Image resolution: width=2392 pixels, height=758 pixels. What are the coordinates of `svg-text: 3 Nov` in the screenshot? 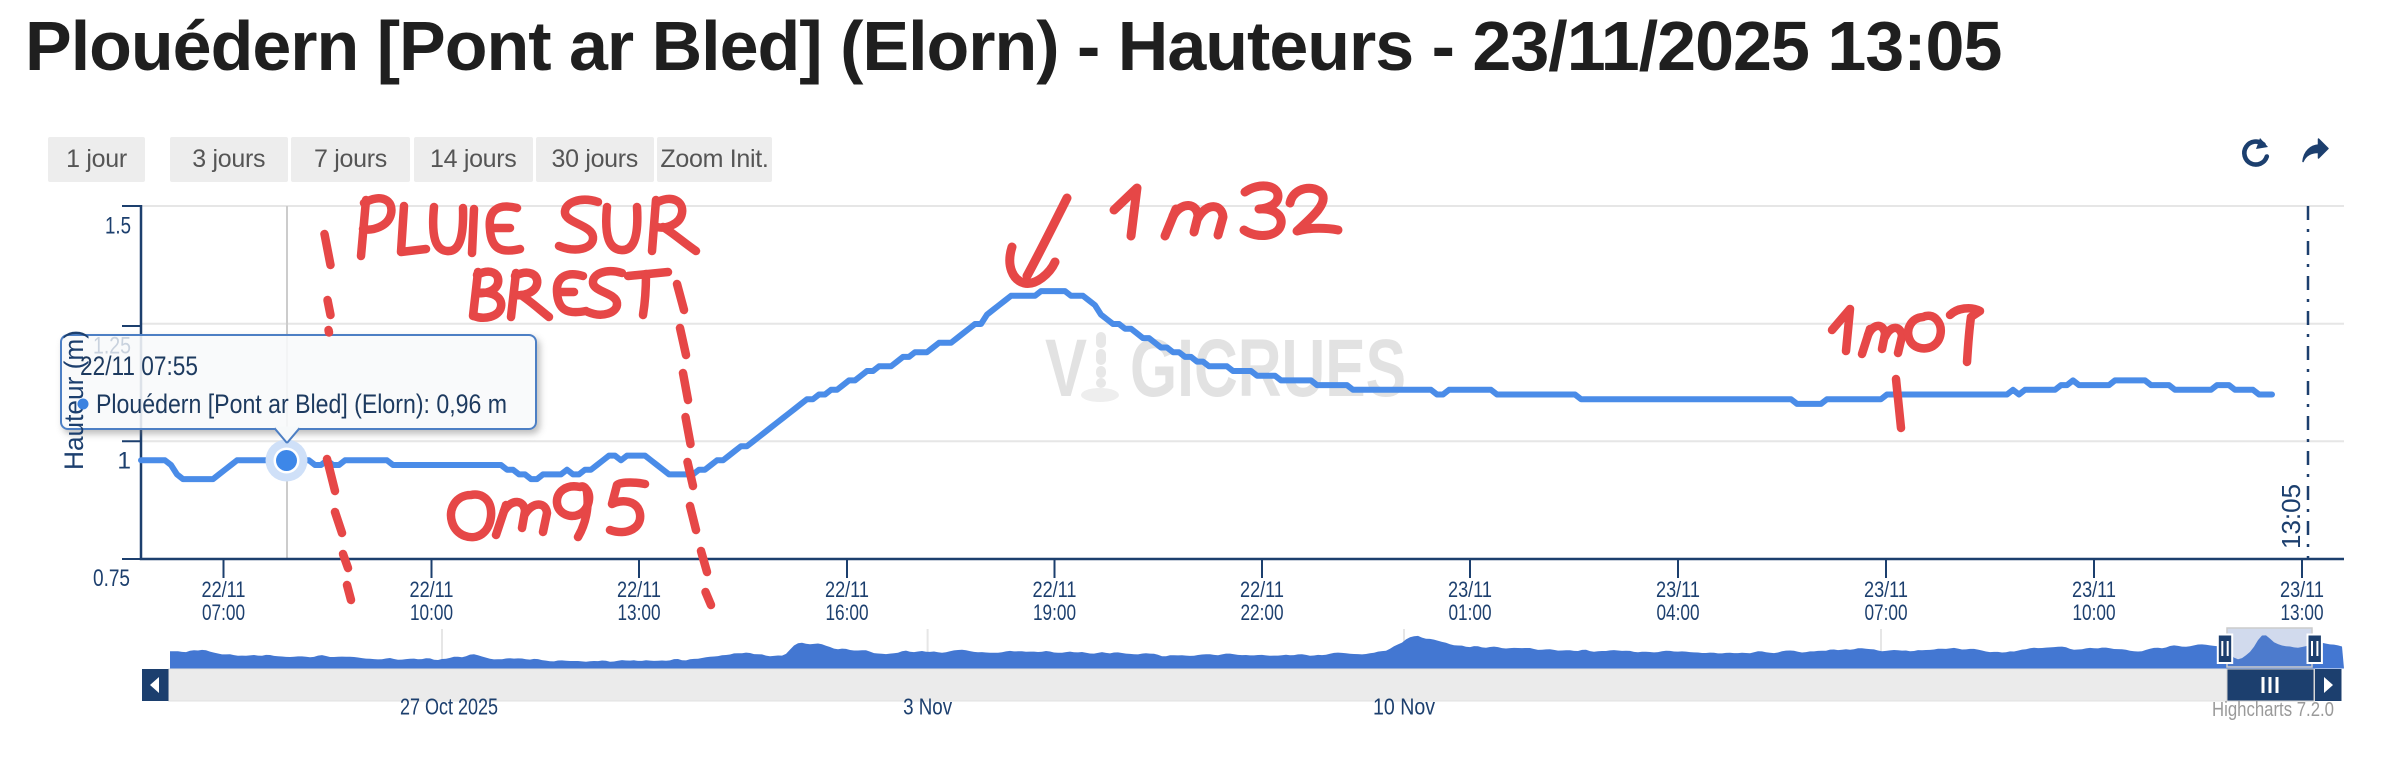 It's located at (927, 707).